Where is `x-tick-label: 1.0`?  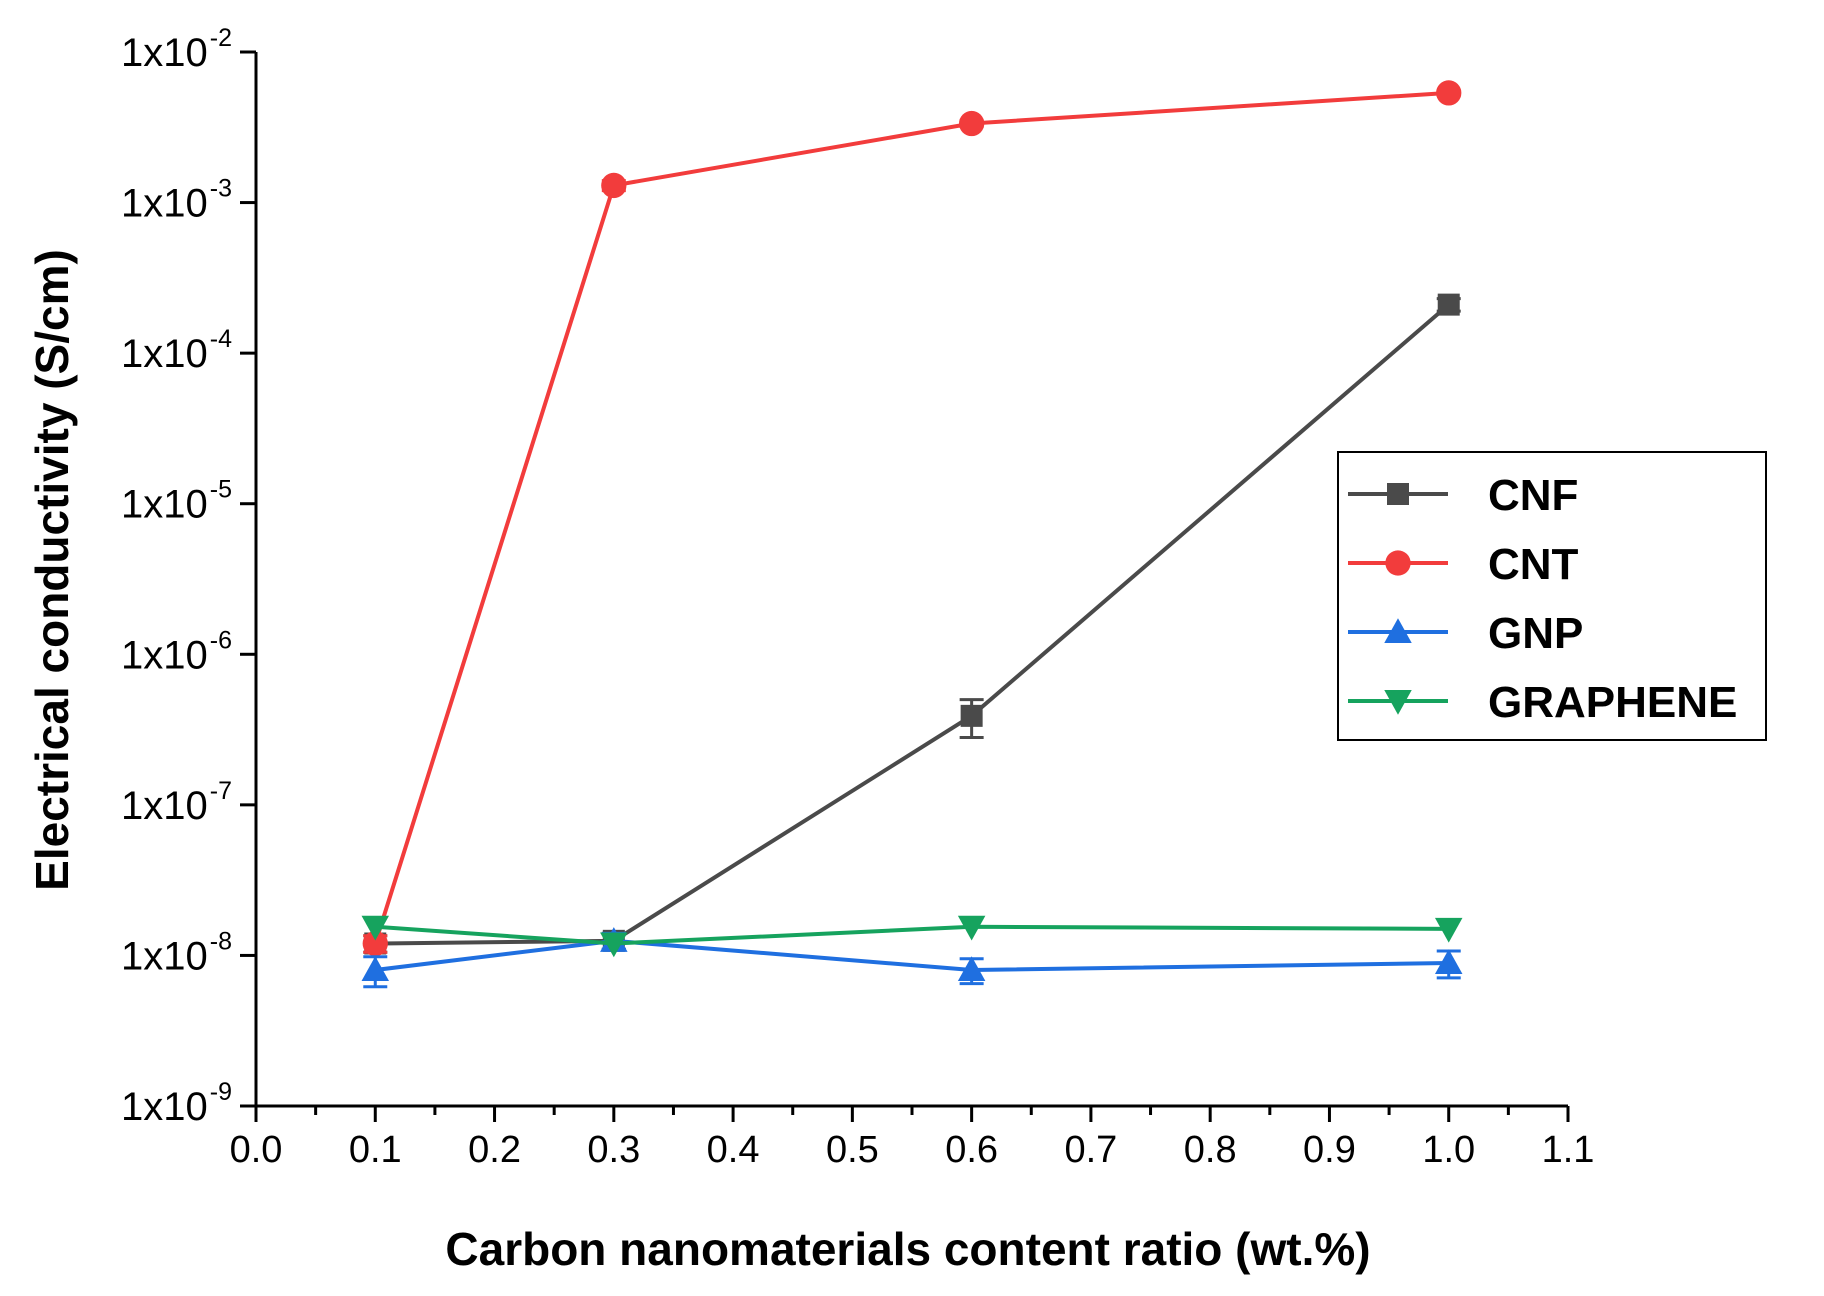 x-tick-label: 1.0 is located at coordinates (1448, 1150).